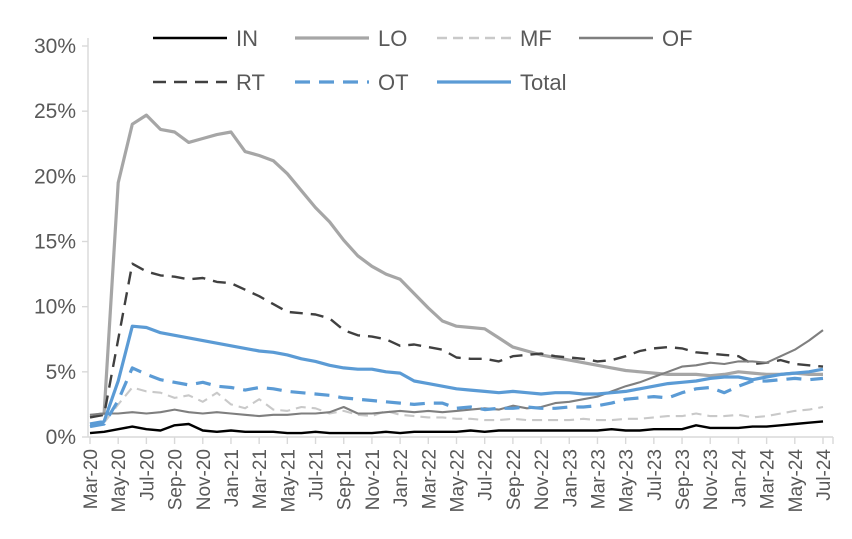  Describe the element at coordinates (677, 38) in the screenshot. I see `legend-label-of: OF` at that location.